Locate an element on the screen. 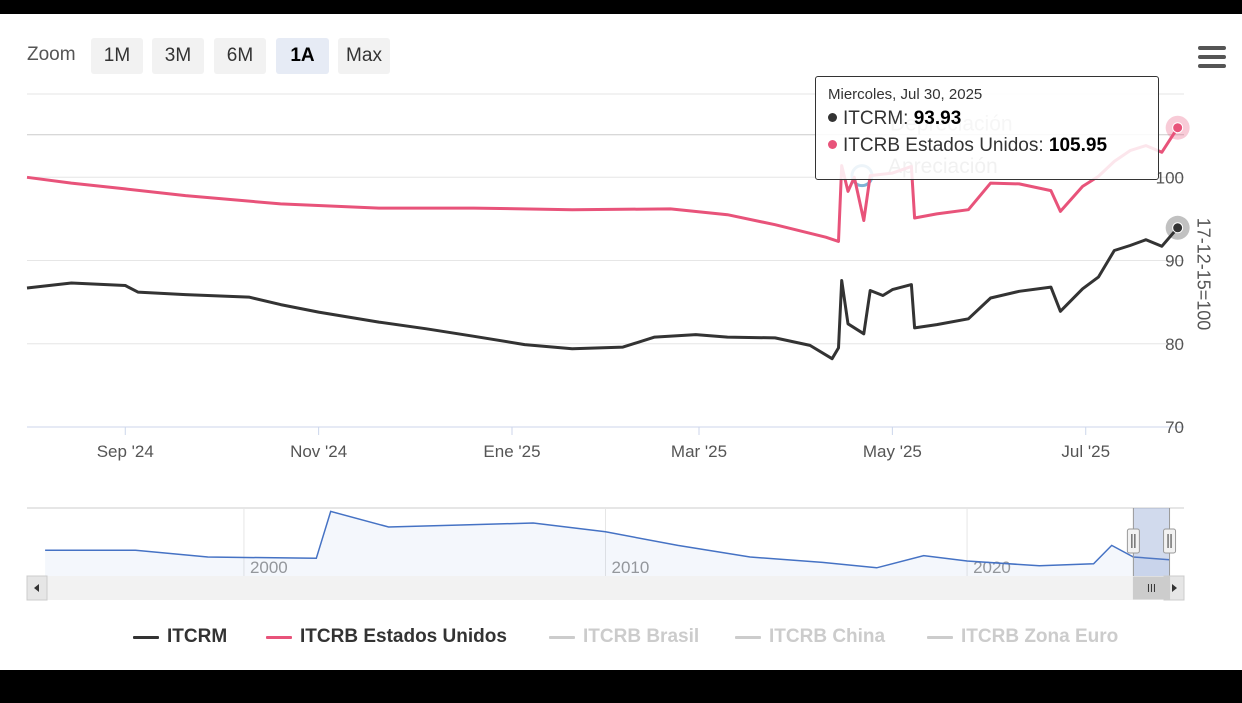 This screenshot has height=703, width=1242. hamburger-menu-icon is located at coordinates (1212, 58).